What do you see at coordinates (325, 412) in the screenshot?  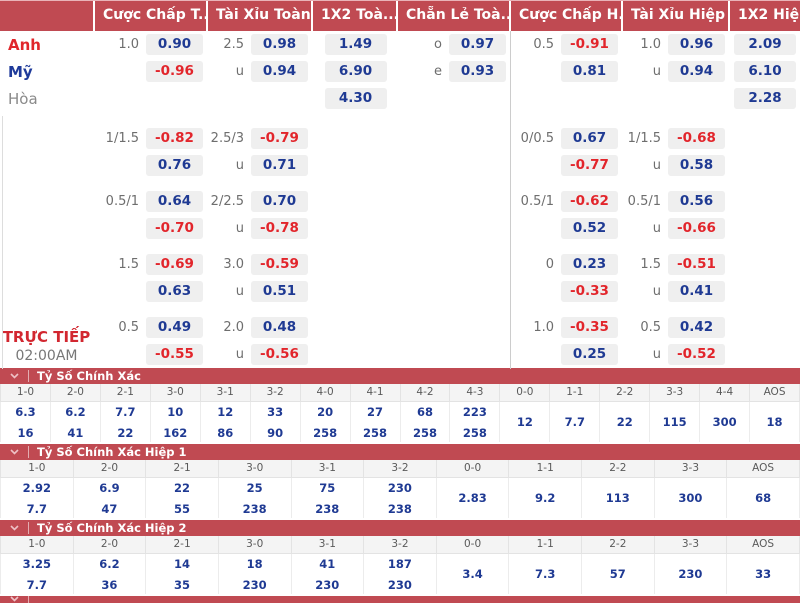 I see `score-odds-cell: 20` at bounding box center [325, 412].